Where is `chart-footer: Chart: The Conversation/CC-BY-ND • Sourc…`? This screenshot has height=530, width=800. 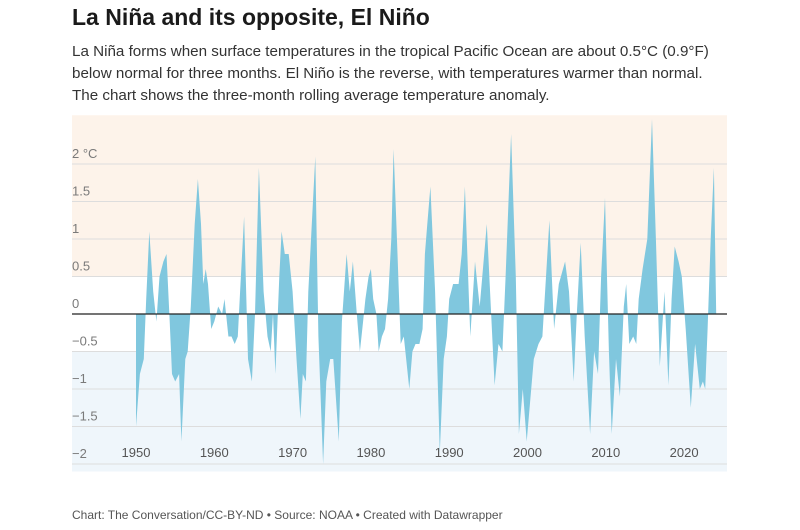
chart-footer: Chart: The Conversation/CC-BY-ND • Sourc… is located at coordinates (287, 515).